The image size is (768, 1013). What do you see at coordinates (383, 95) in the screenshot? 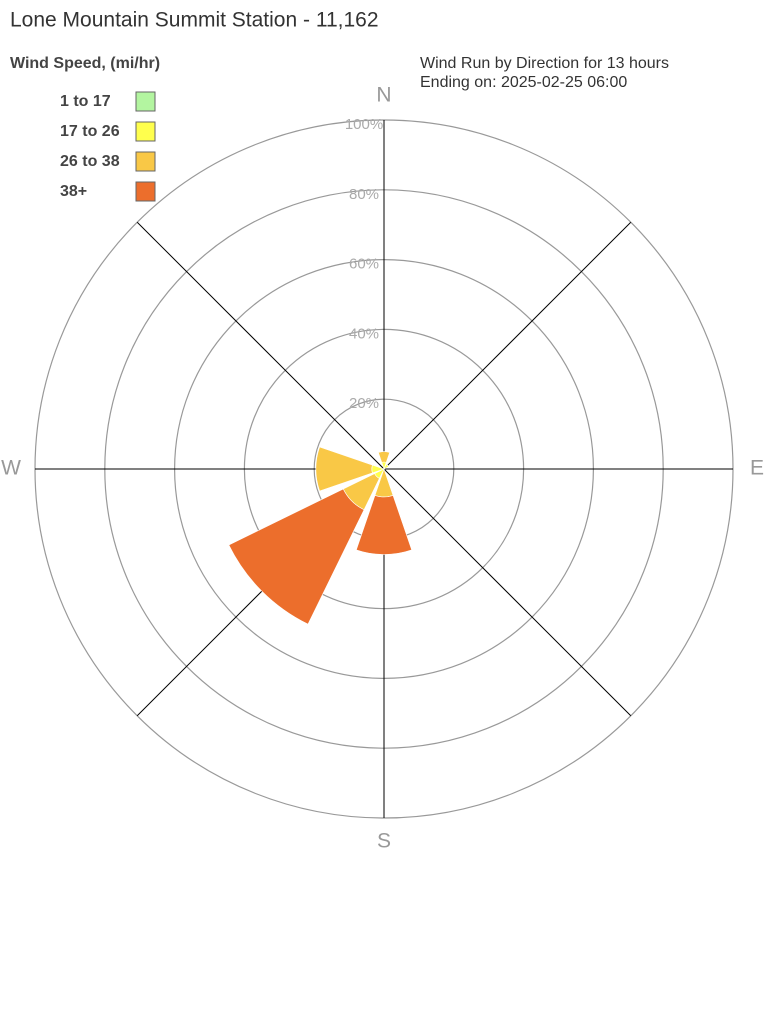
I see `direction-label: N` at bounding box center [383, 95].